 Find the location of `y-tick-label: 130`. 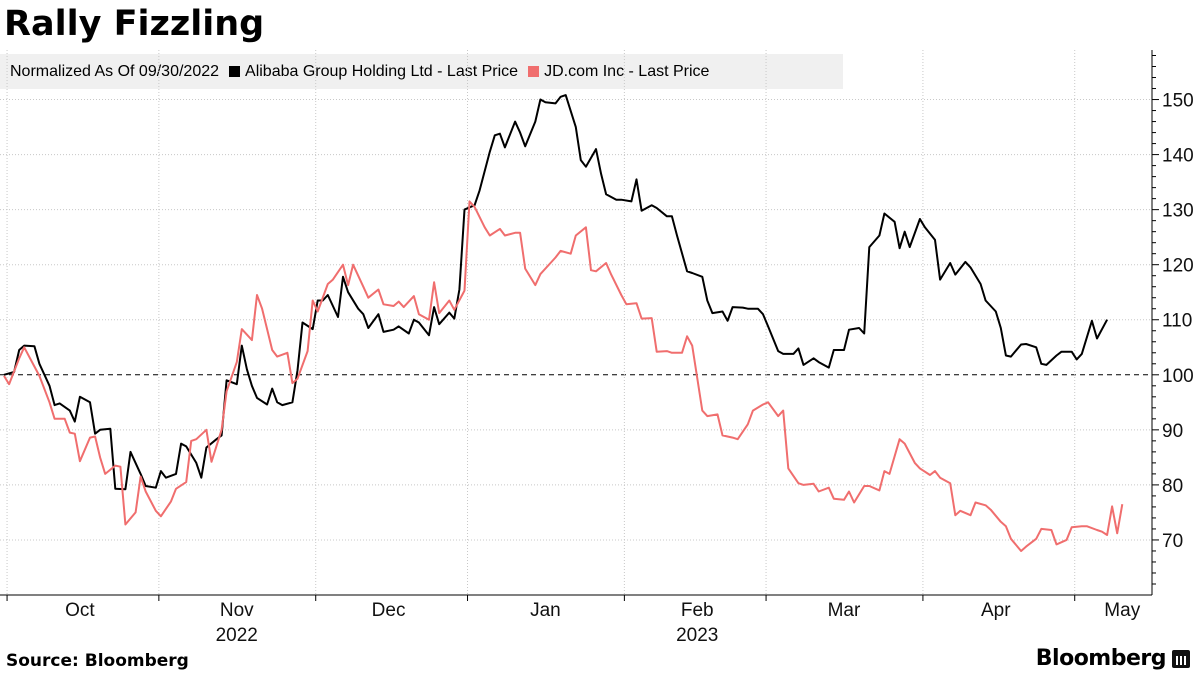

y-tick-label: 130 is located at coordinates (1178, 211).